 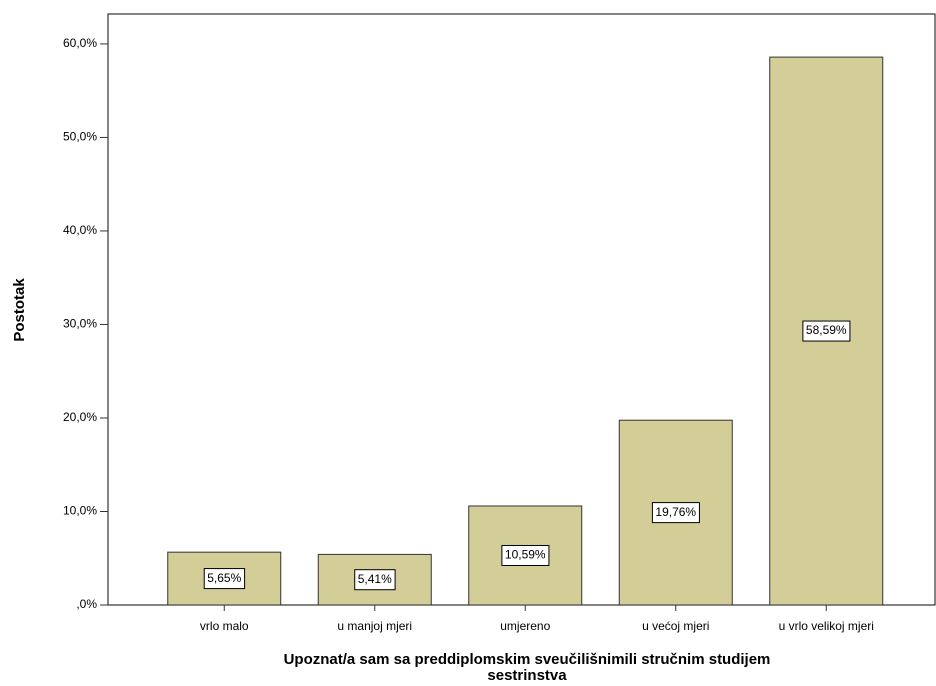 I want to click on value-label: 5,41%, so click(x=375, y=579).